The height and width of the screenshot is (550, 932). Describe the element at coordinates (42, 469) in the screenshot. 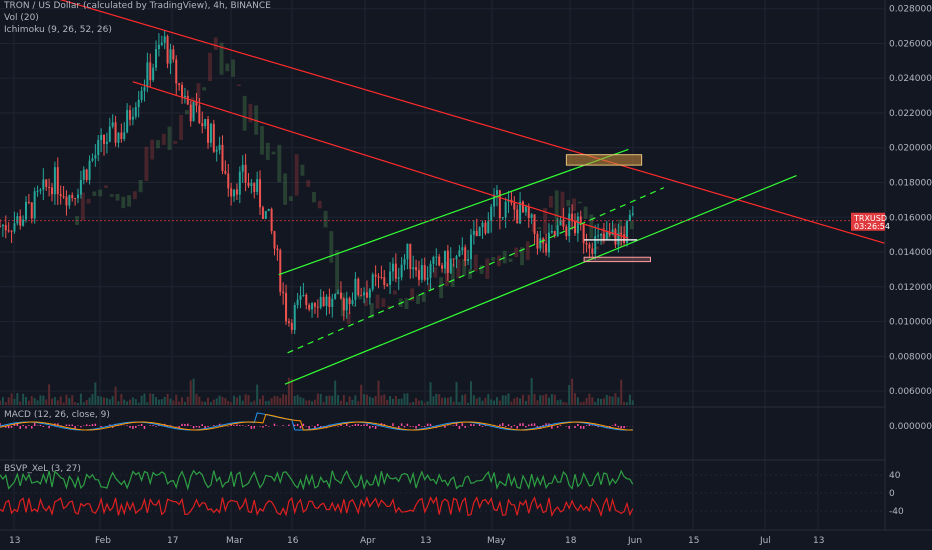

I see `bsvp-legend: BSVP_XeL (3, 27)` at that location.